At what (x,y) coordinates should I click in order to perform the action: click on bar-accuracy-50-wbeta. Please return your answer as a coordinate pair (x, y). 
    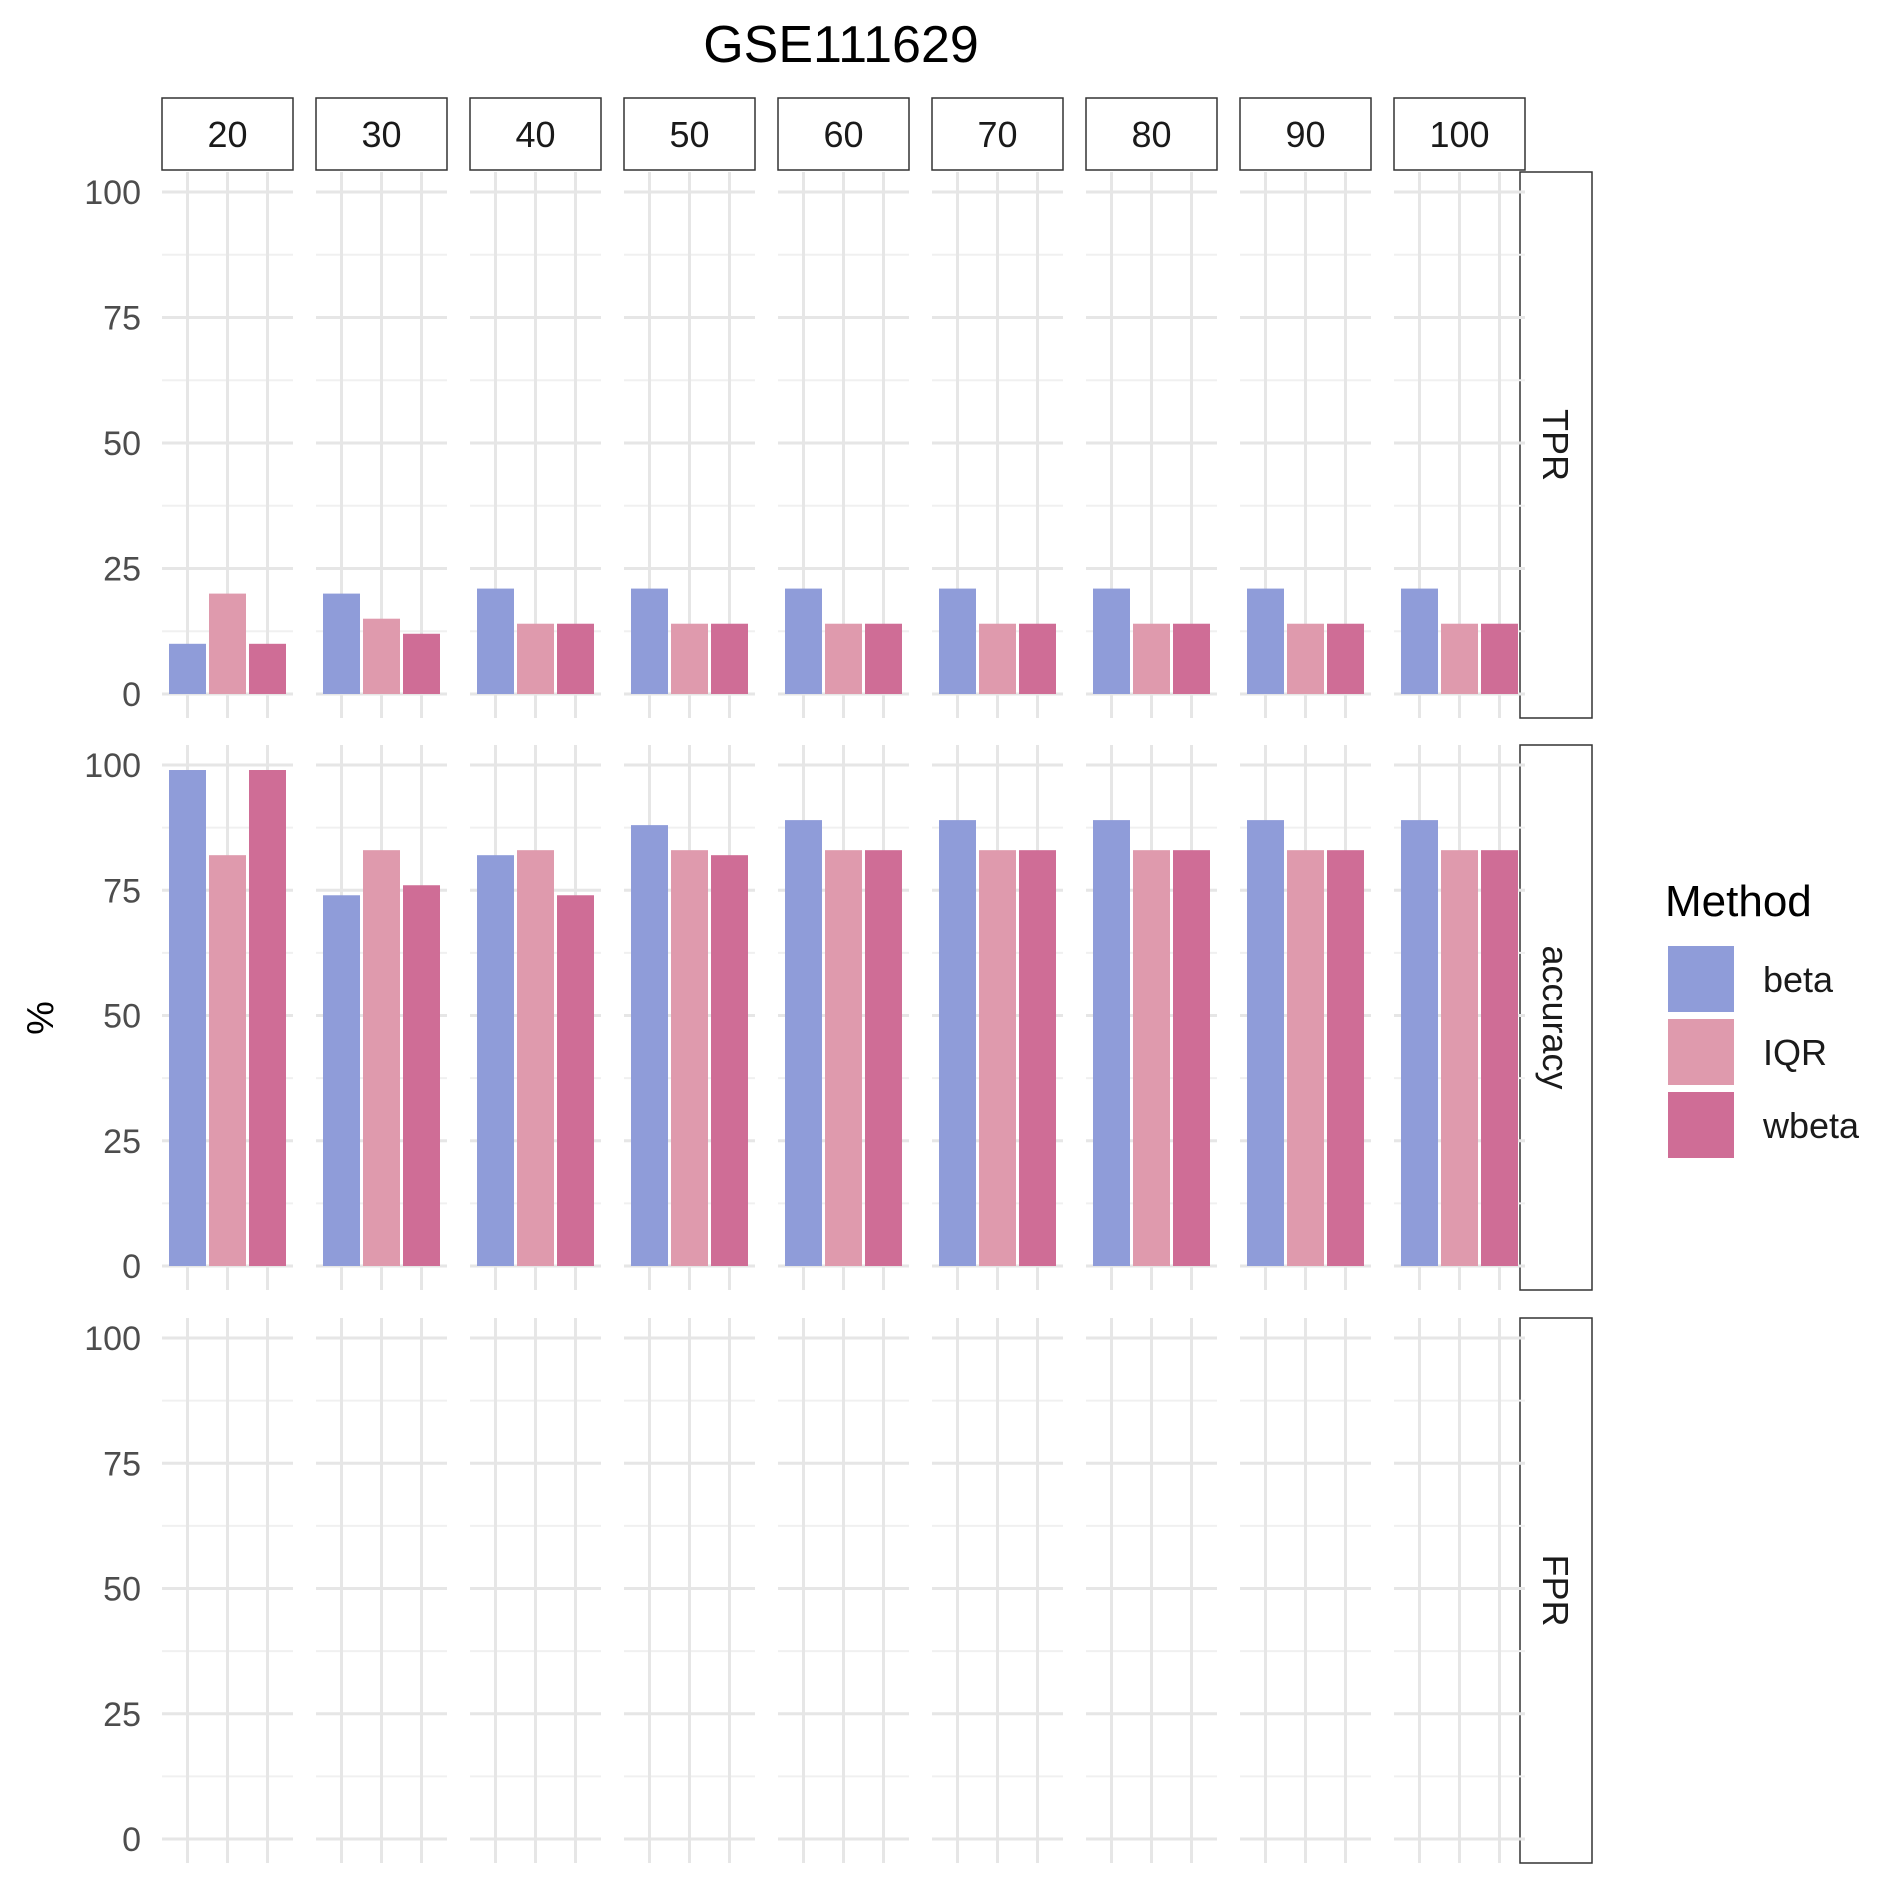
    Looking at the image, I should click on (729, 1060).